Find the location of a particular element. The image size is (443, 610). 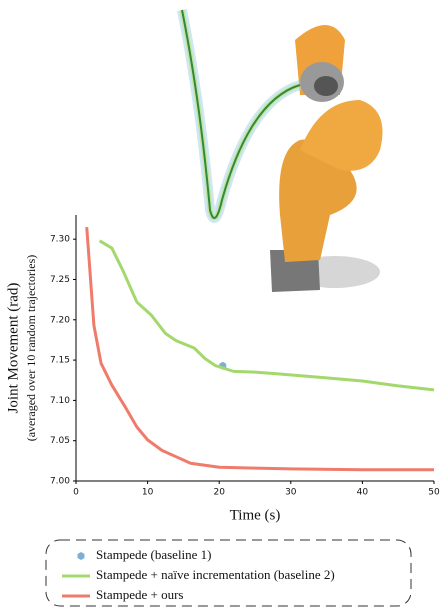

y-tick-label: 7.00 is located at coordinates (60, 482).